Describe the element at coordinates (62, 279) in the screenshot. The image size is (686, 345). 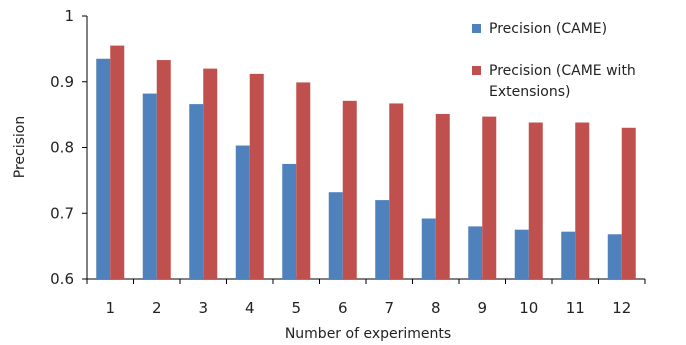
I see `y-tick-label: 0.6` at that location.